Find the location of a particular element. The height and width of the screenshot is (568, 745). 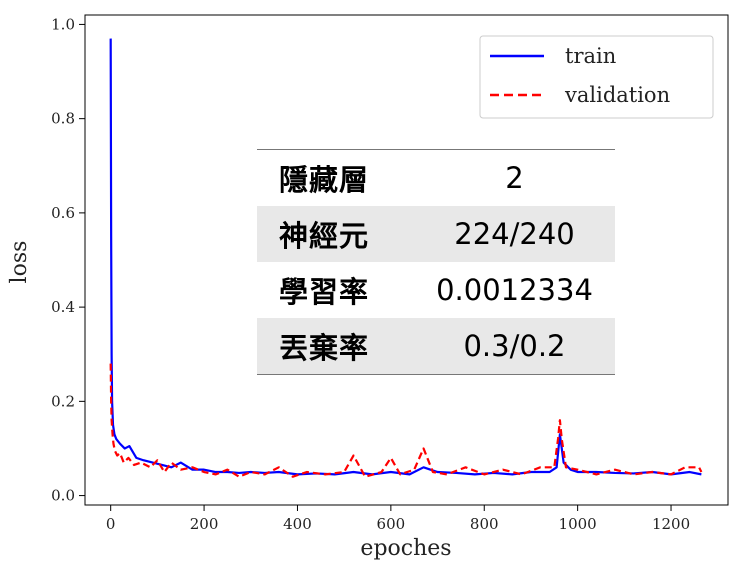

x-tick-label: 0 is located at coordinates (111, 524).